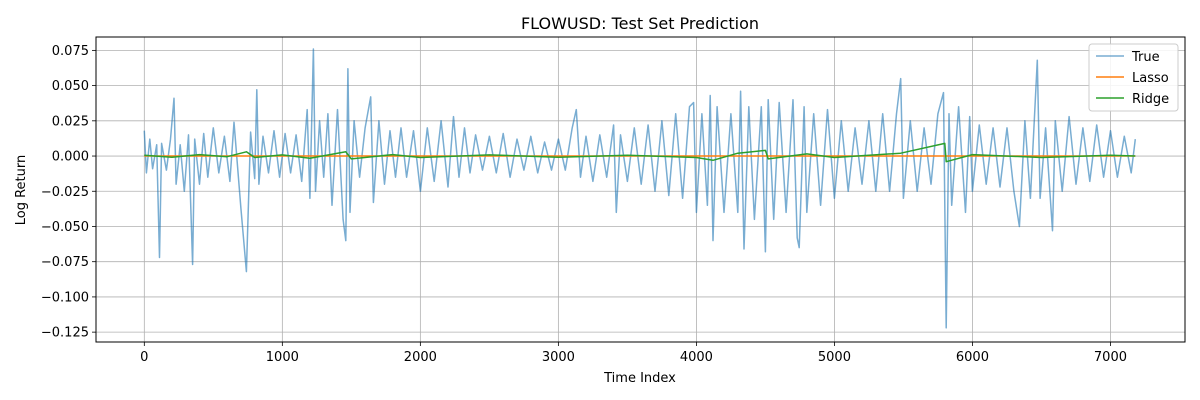 Image resolution: width=1200 pixels, height=400 pixels. I want to click on series-line-ridge, so click(640, 152).